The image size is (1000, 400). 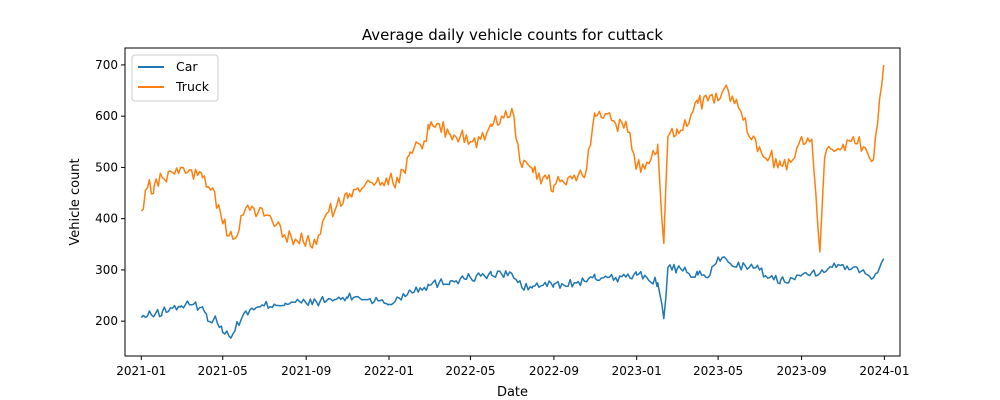 I want to click on x-tick-label: 2022-09, so click(x=554, y=371).